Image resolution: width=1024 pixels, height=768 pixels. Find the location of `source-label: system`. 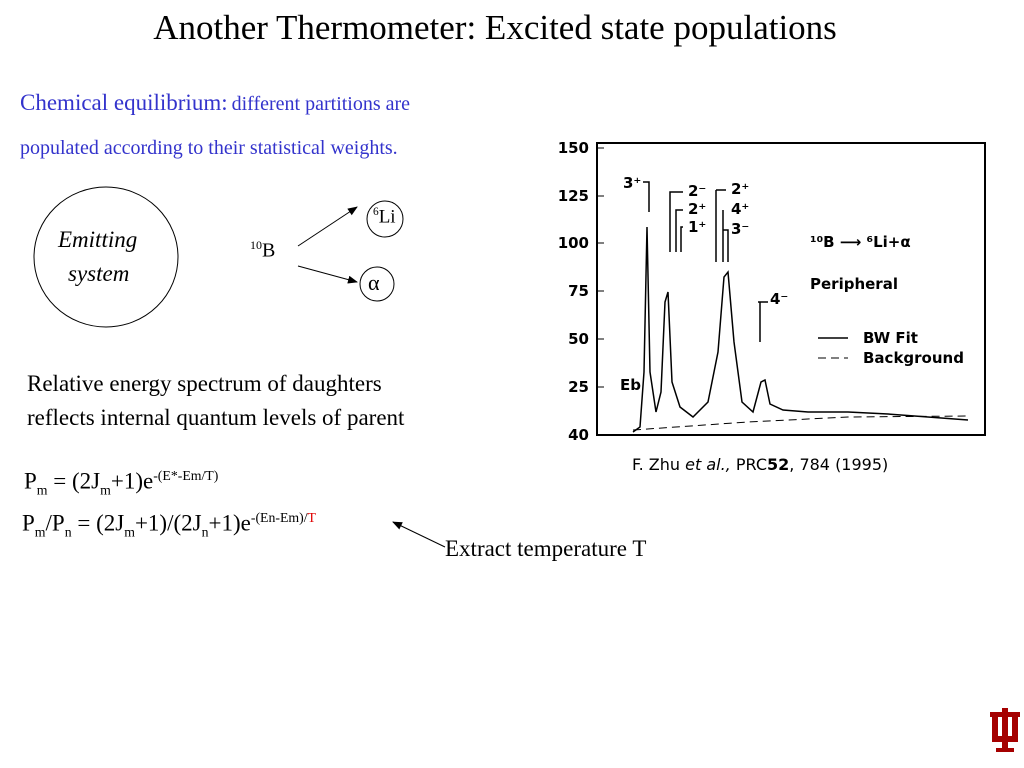

source-label: system is located at coordinates (99, 273).